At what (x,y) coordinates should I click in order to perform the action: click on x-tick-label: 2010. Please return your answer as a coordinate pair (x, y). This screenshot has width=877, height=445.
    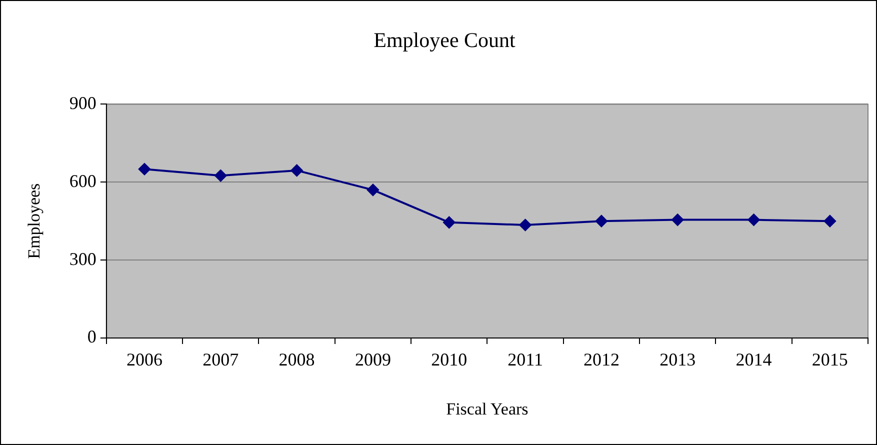
    Looking at the image, I should click on (449, 360).